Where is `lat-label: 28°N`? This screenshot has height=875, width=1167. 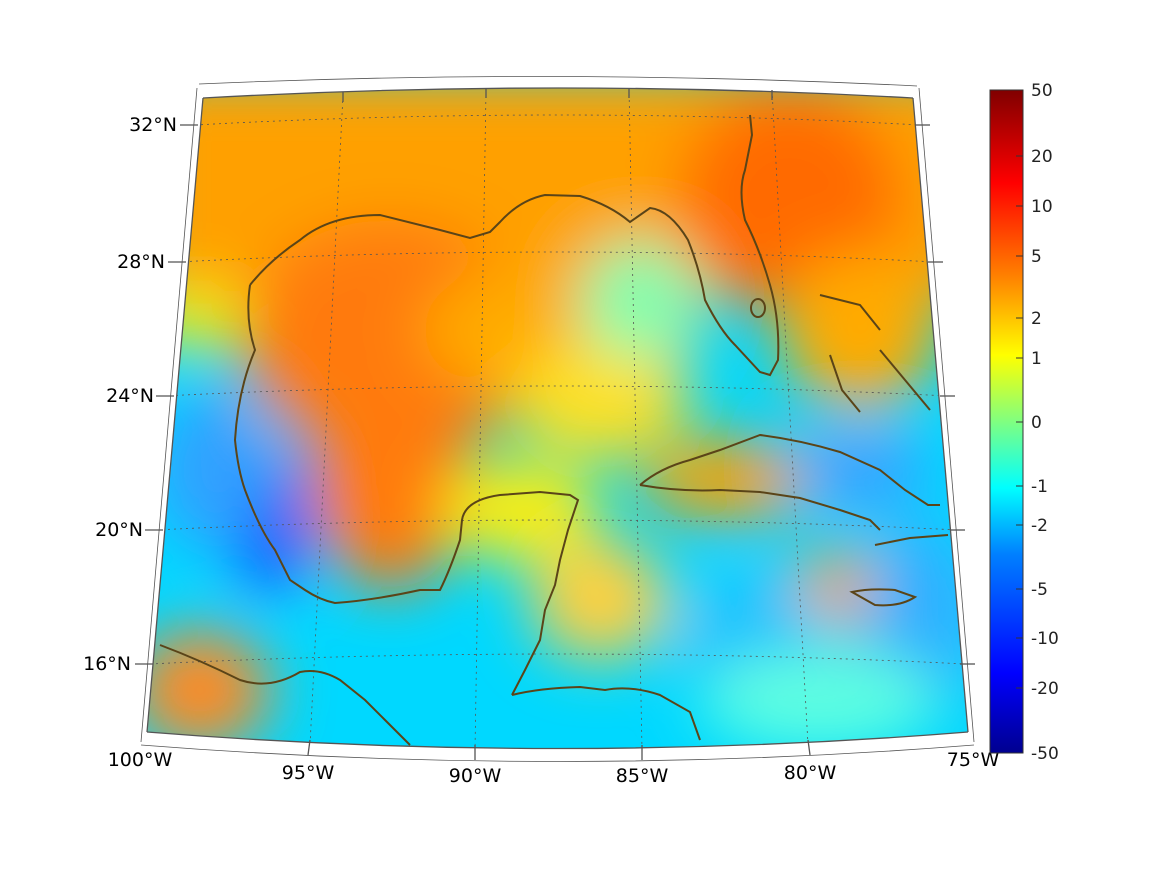 lat-label: 28°N is located at coordinates (141, 262).